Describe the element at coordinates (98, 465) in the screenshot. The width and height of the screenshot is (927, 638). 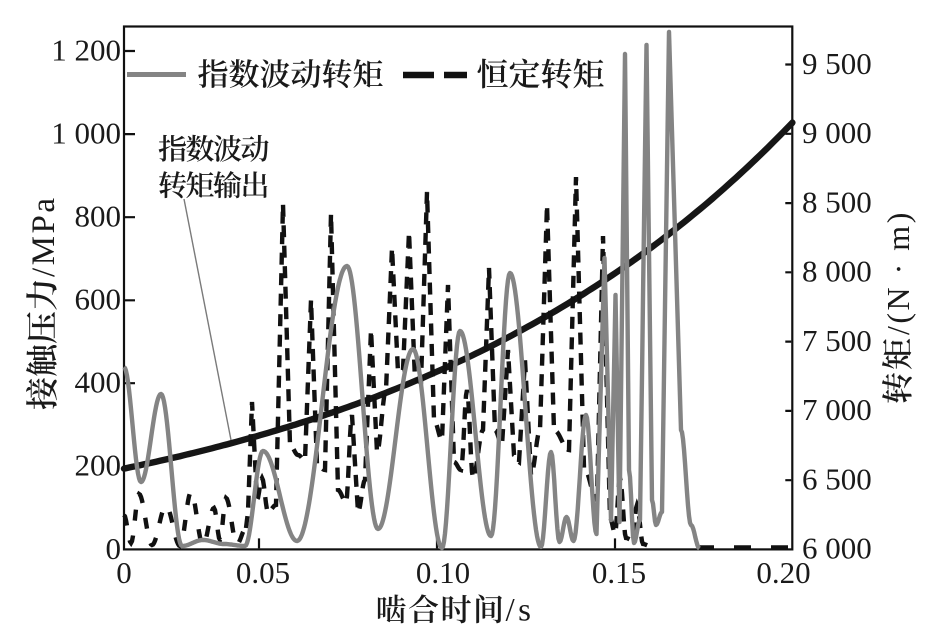
I see `svg-text: 200` at that location.